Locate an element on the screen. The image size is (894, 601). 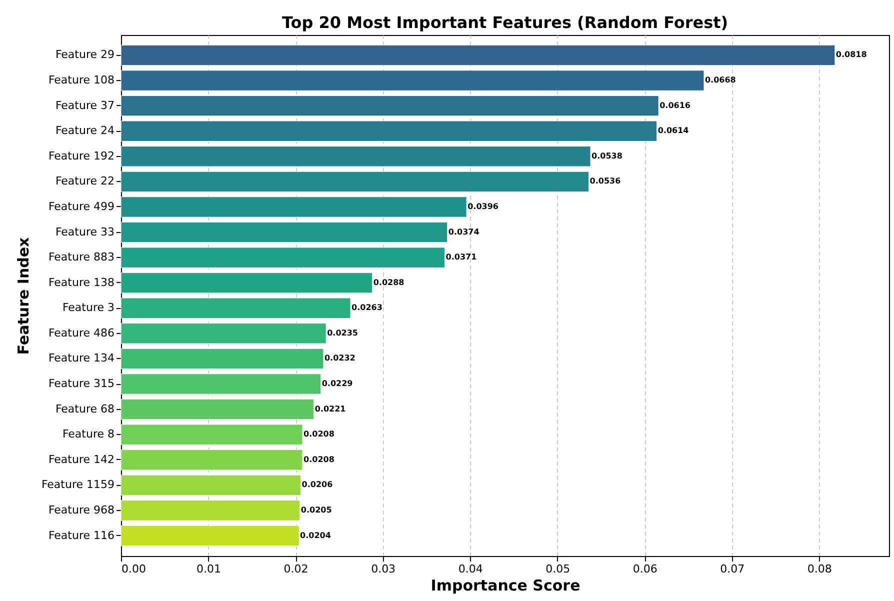
data-label: 0.0232 is located at coordinates (340, 358).